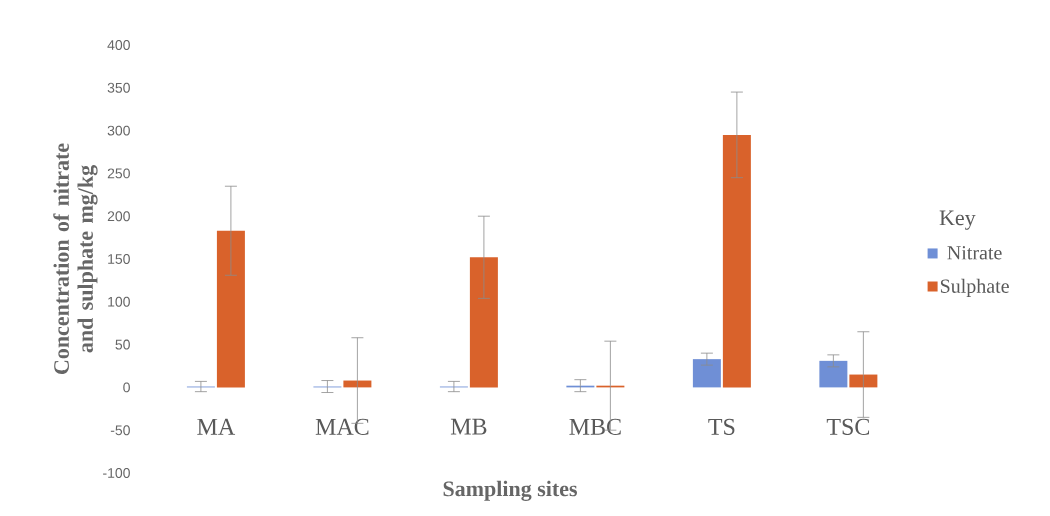  What do you see at coordinates (118, 87) in the screenshot?
I see `y-tick-label: 350` at bounding box center [118, 87].